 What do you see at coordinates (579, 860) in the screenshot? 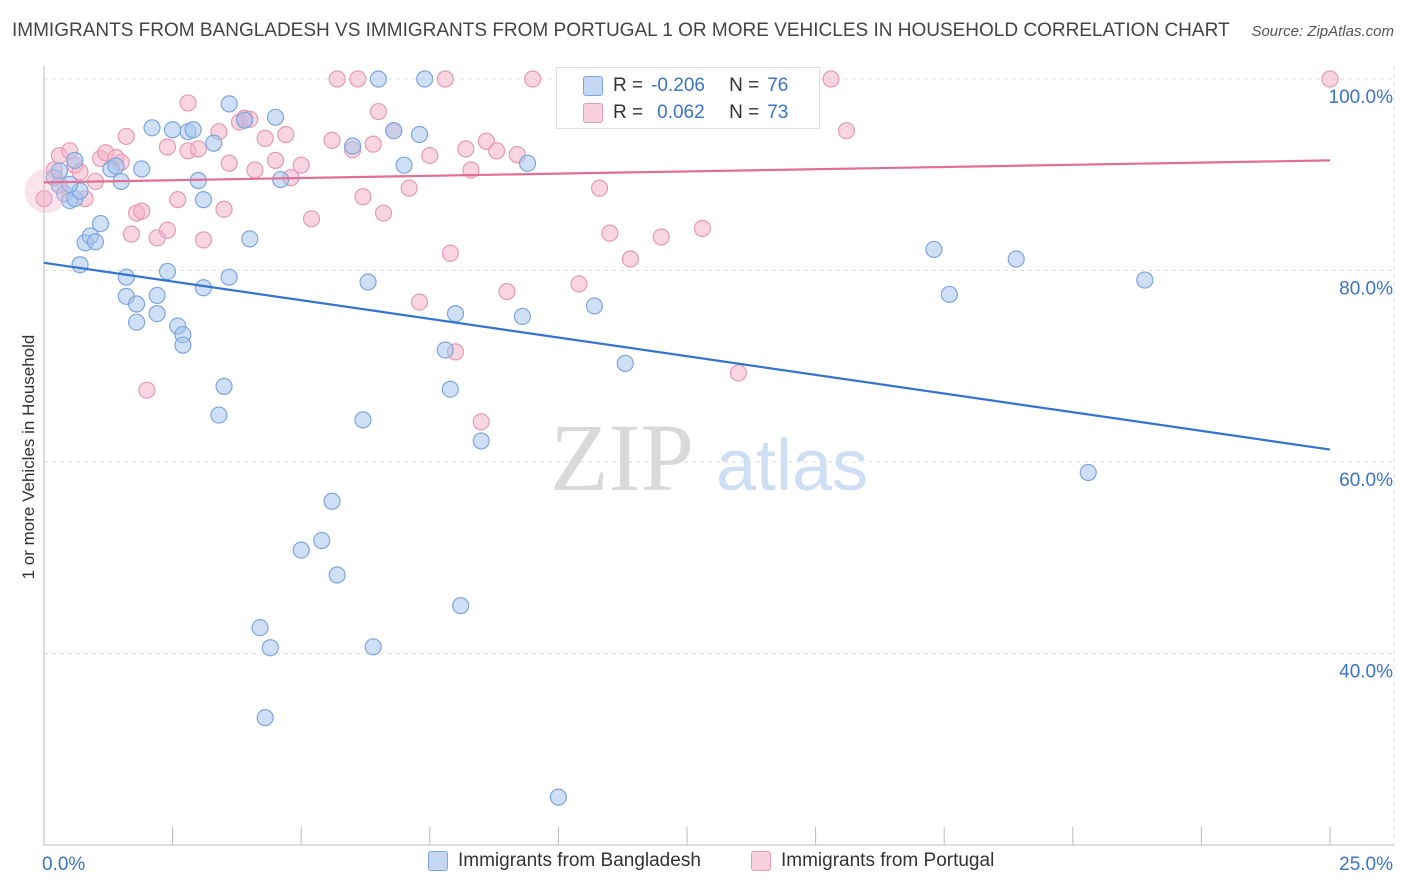
I see `legend-label-bangladesh: Immigrants from Bangladesh` at bounding box center [579, 860].